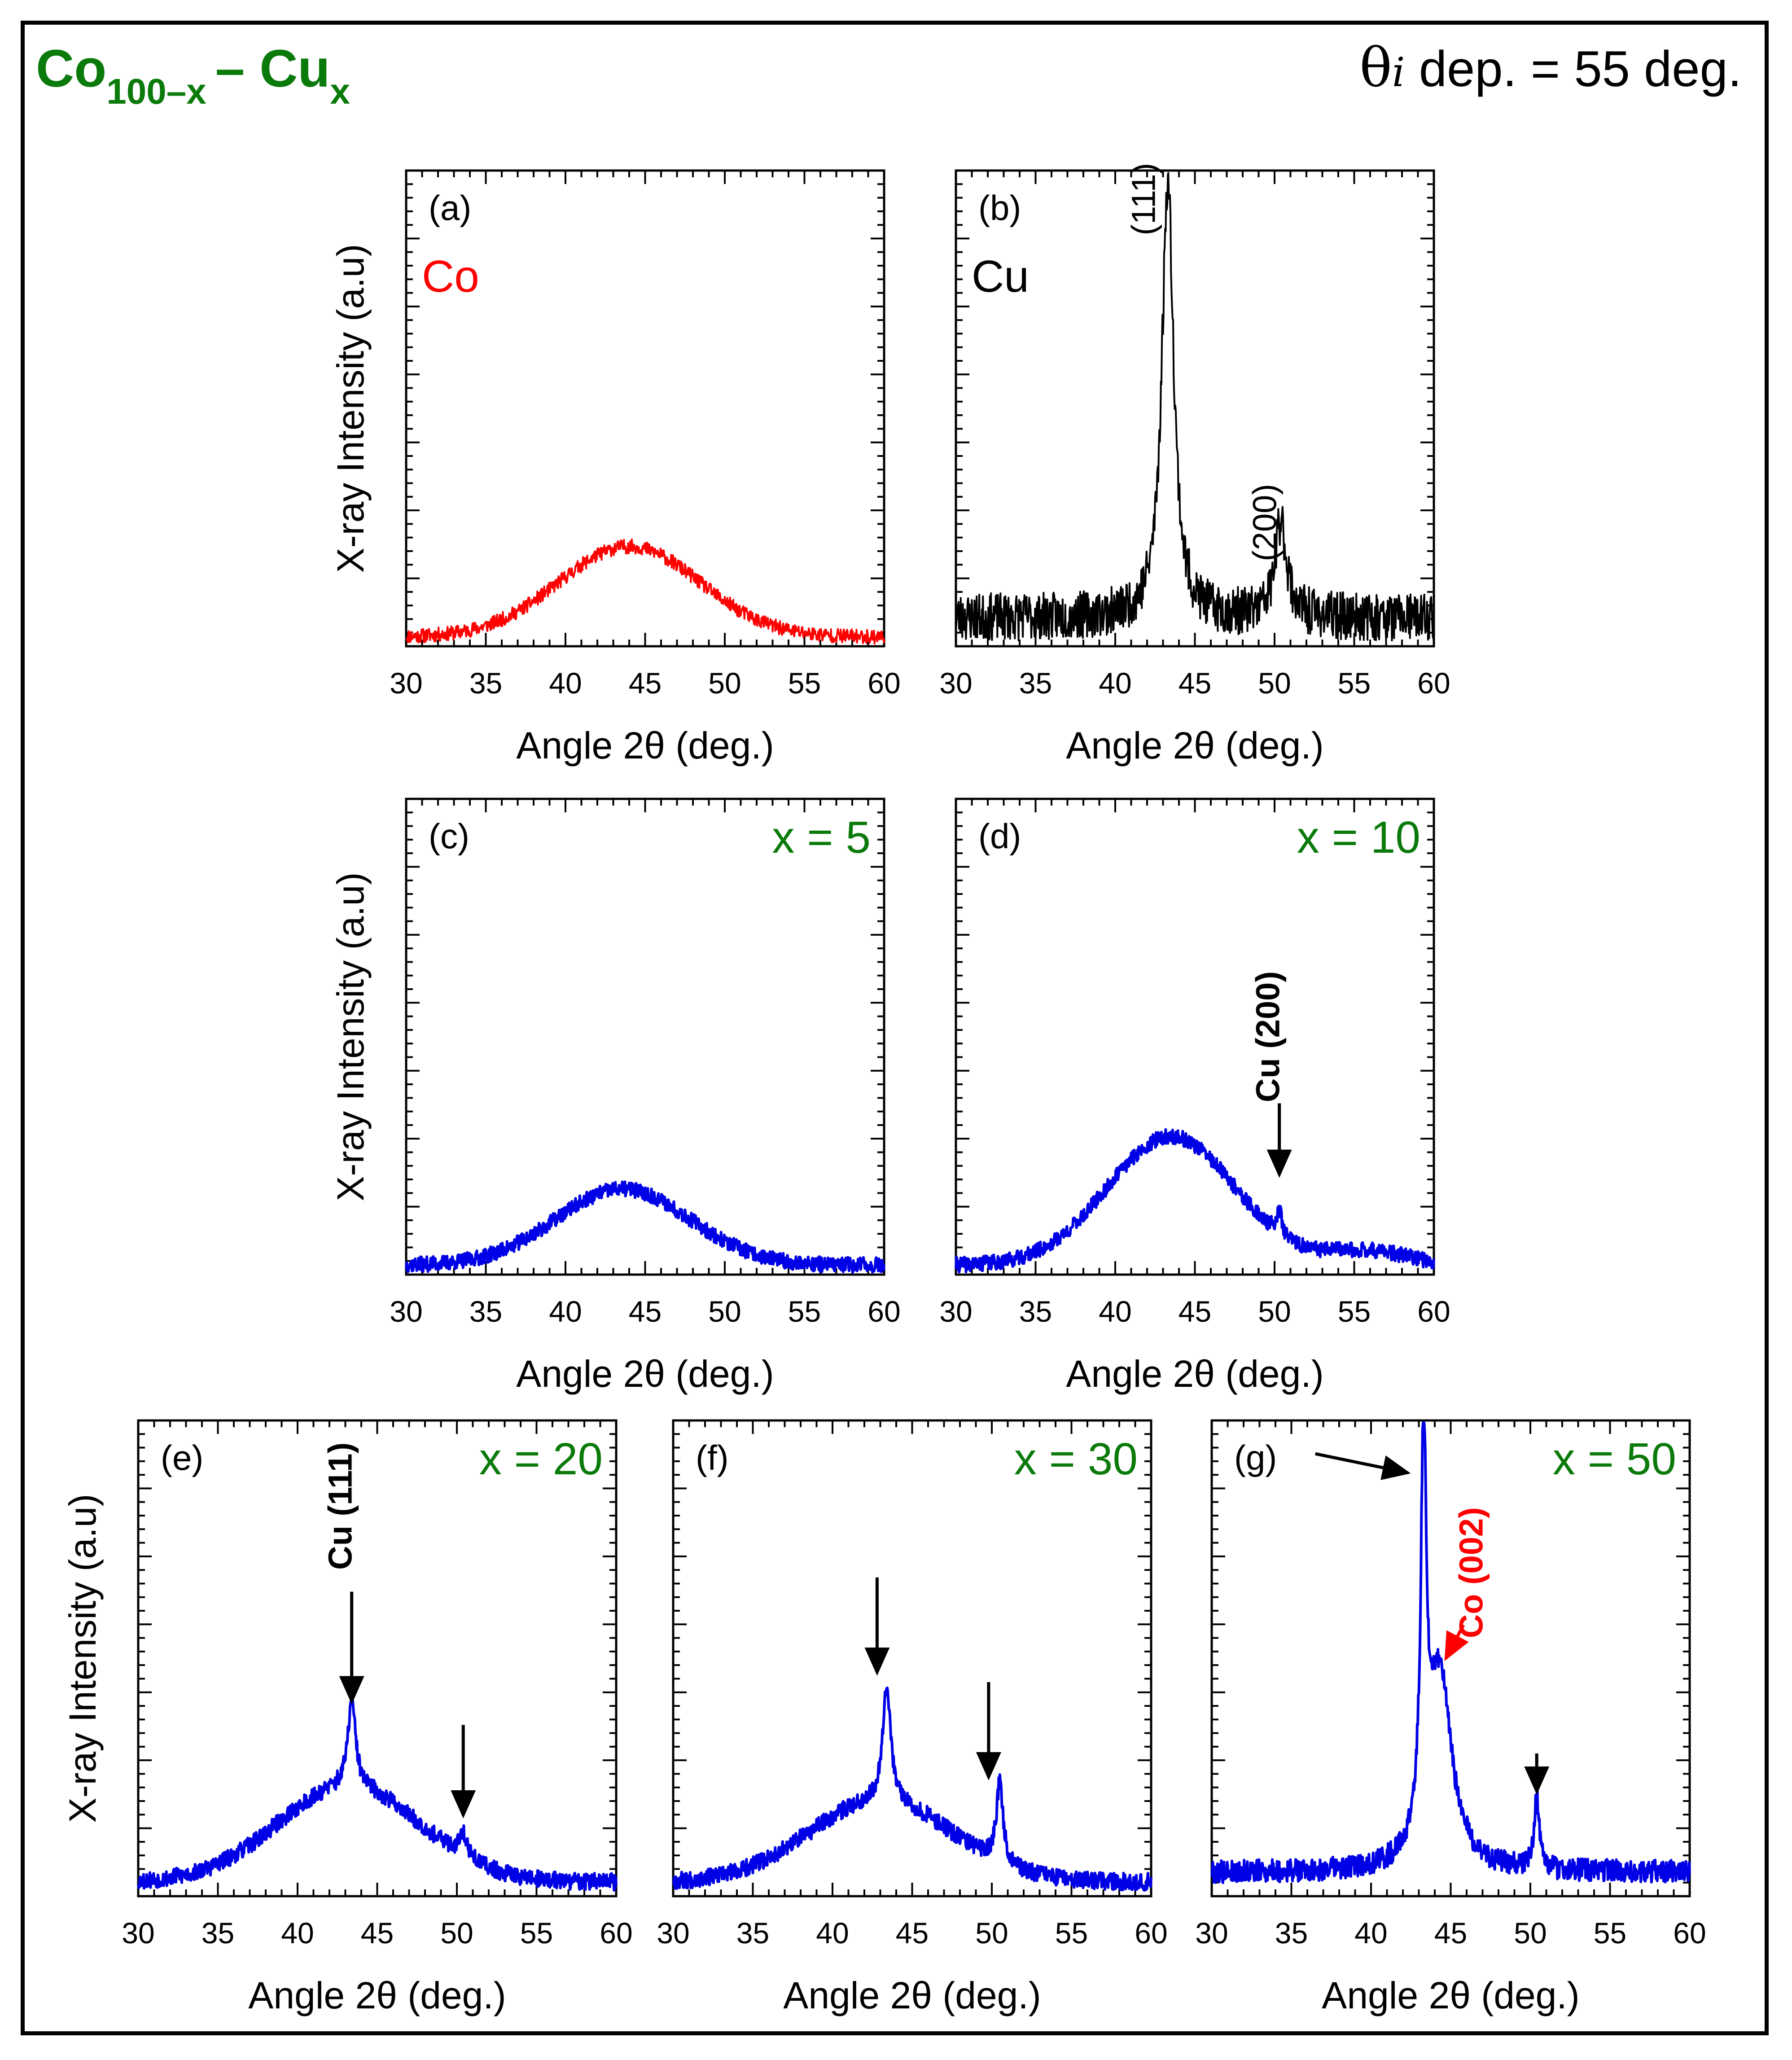  What do you see at coordinates (1265, 522) in the screenshot?
I see `peak-annotation: (200)` at bounding box center [1265, 522].